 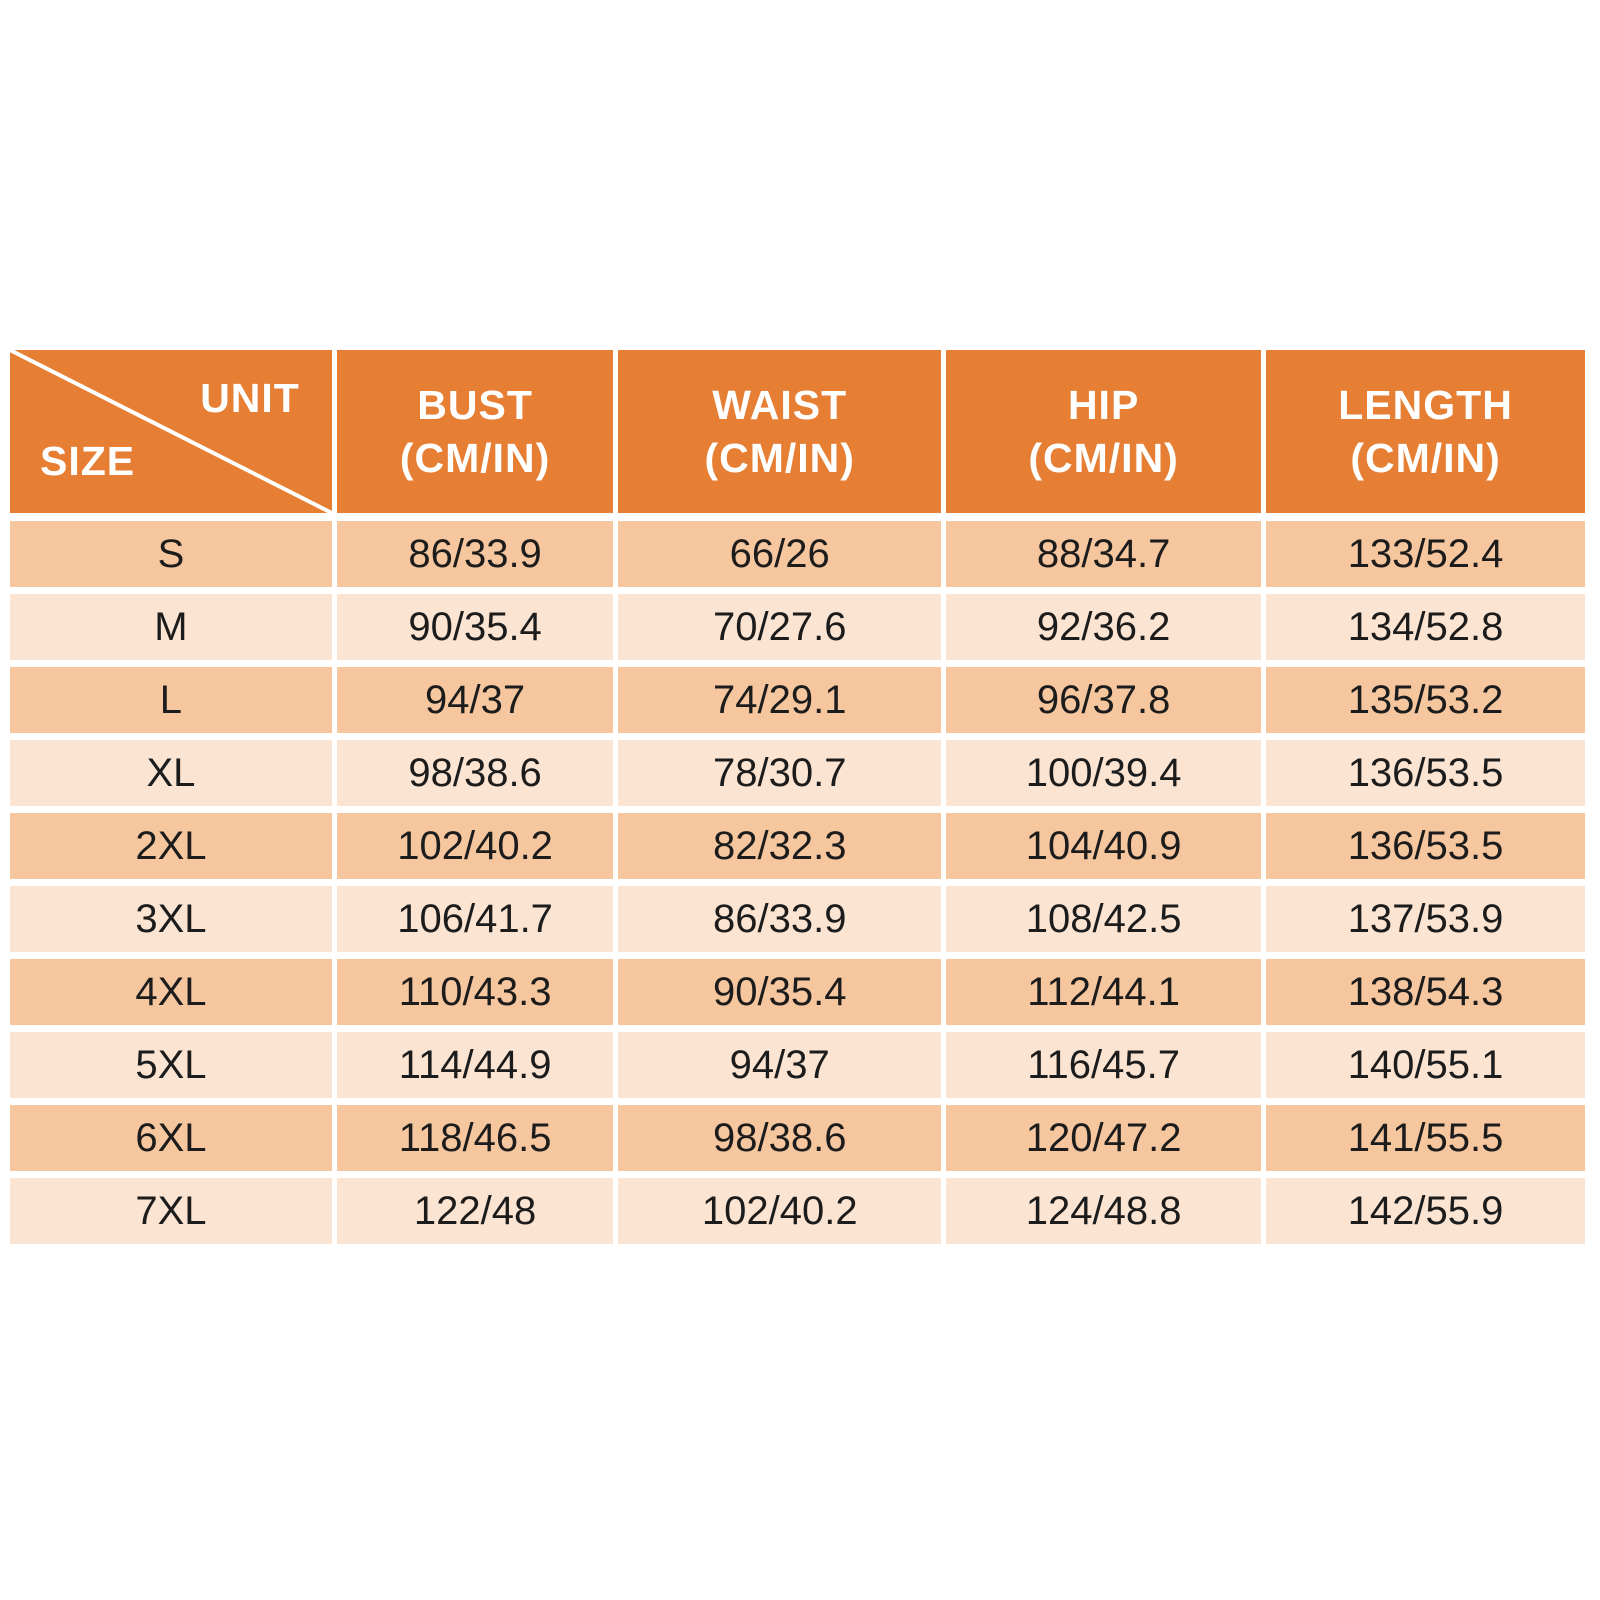 What do you see at coordinates (475, 1065) in the screenshot?
I see `bust-cell: 114/44.9` at bounding box center [475, 1065].